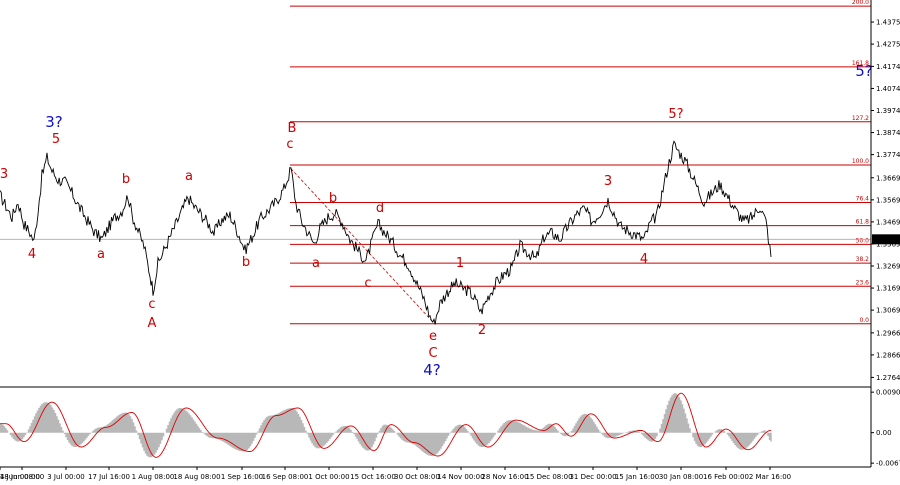 This screenshot has width=900, height=485. I want to click on time-tick-label: 30 Jan 08:00, so click(681, 477).